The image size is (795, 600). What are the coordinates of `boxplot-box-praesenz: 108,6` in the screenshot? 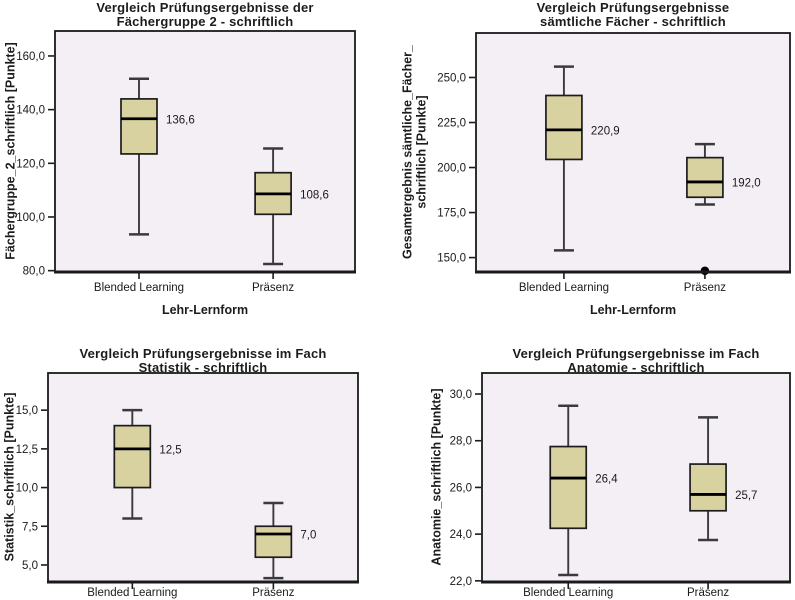 It's located at (291, 206).